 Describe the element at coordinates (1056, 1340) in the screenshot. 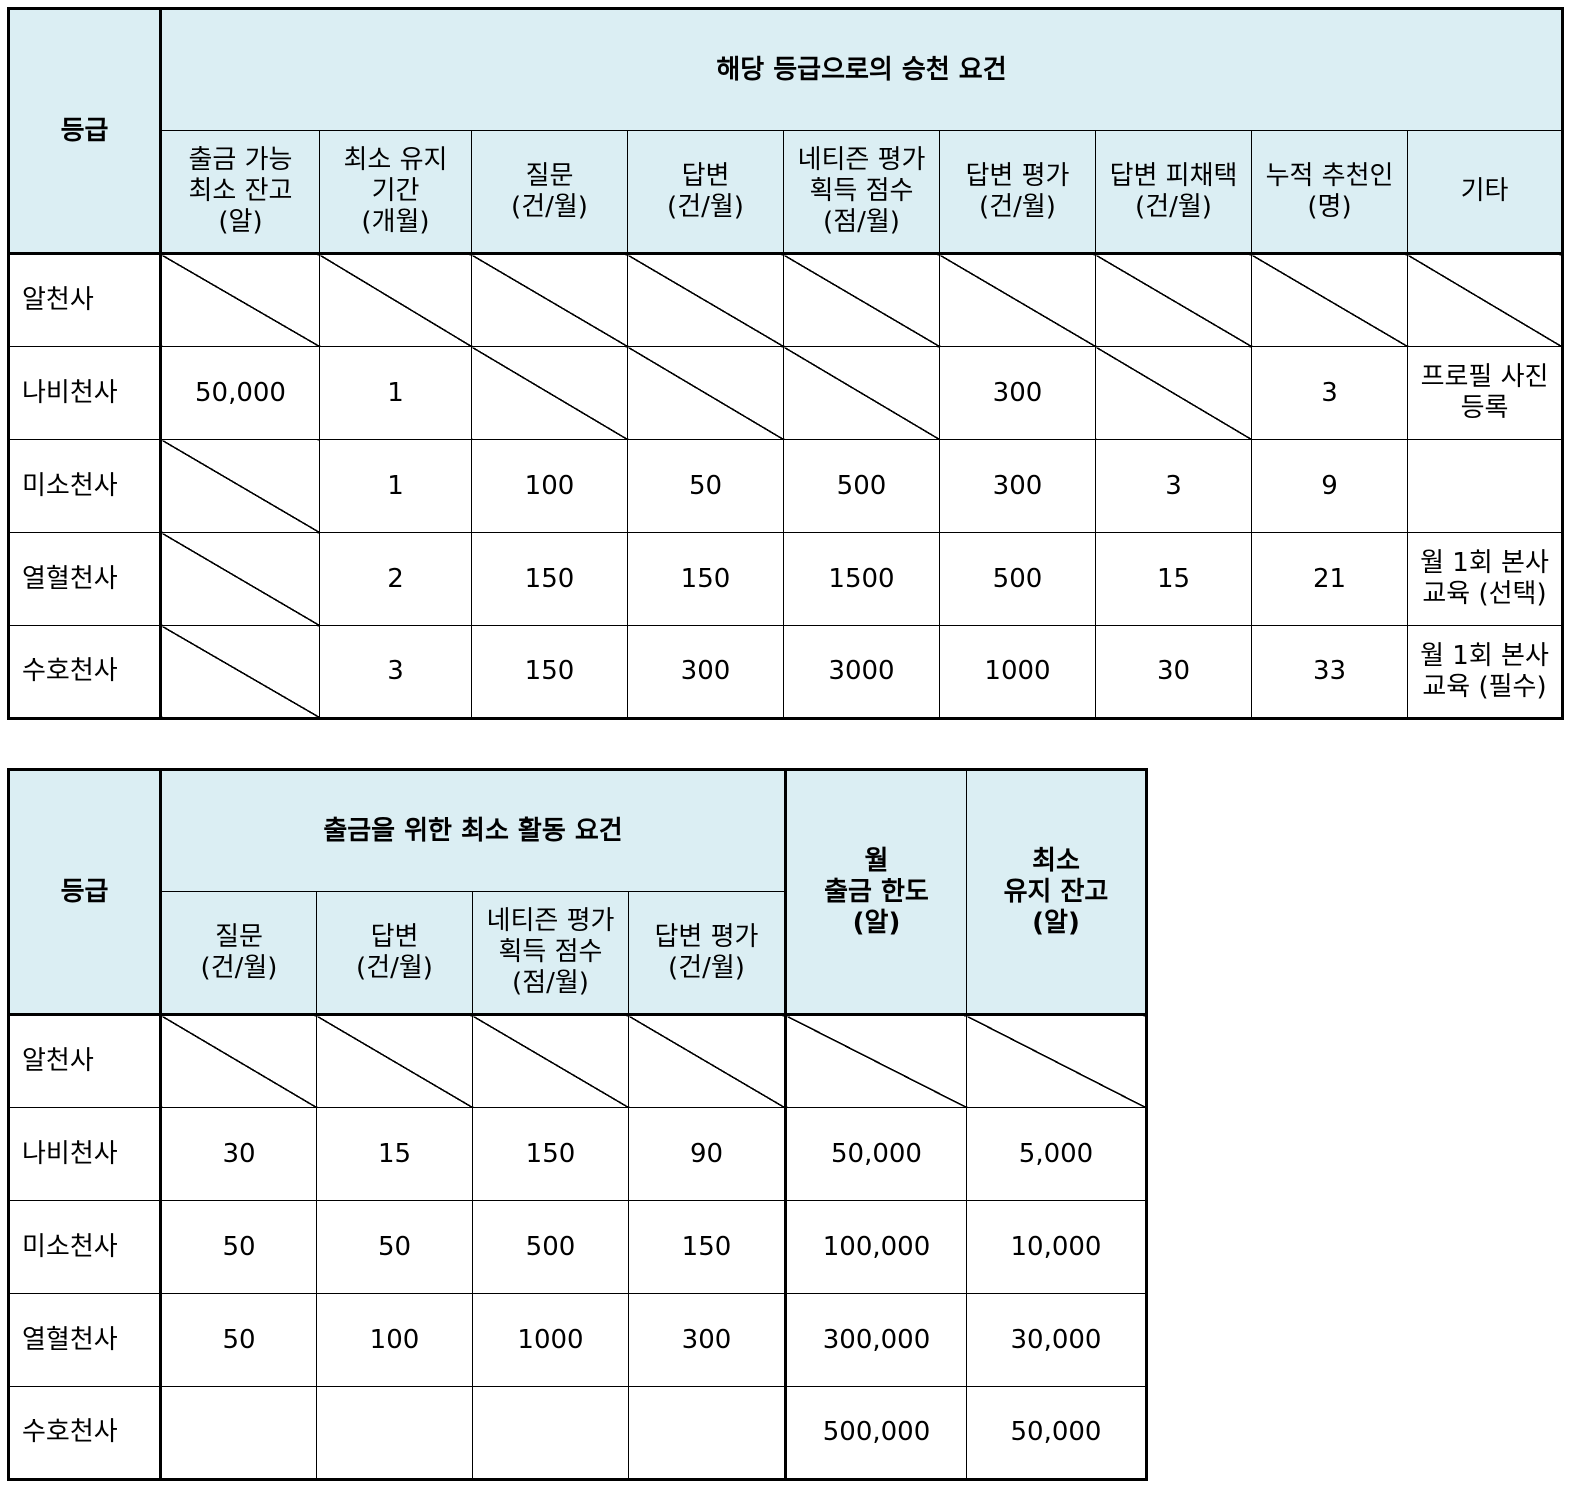

I see `value-cell: 30,000` at that location.